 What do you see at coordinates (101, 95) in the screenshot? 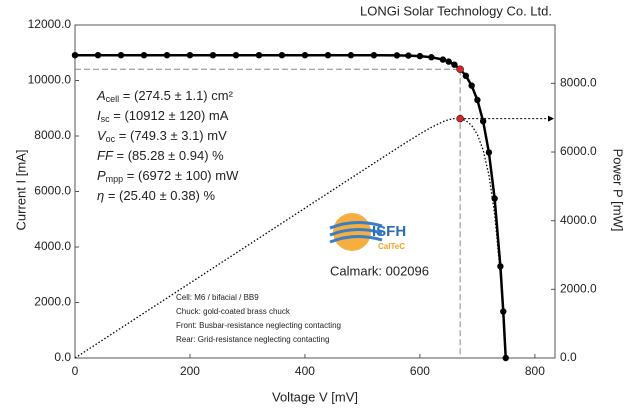
I see `annotation-symbol: A` at bounding box center [101, 95].